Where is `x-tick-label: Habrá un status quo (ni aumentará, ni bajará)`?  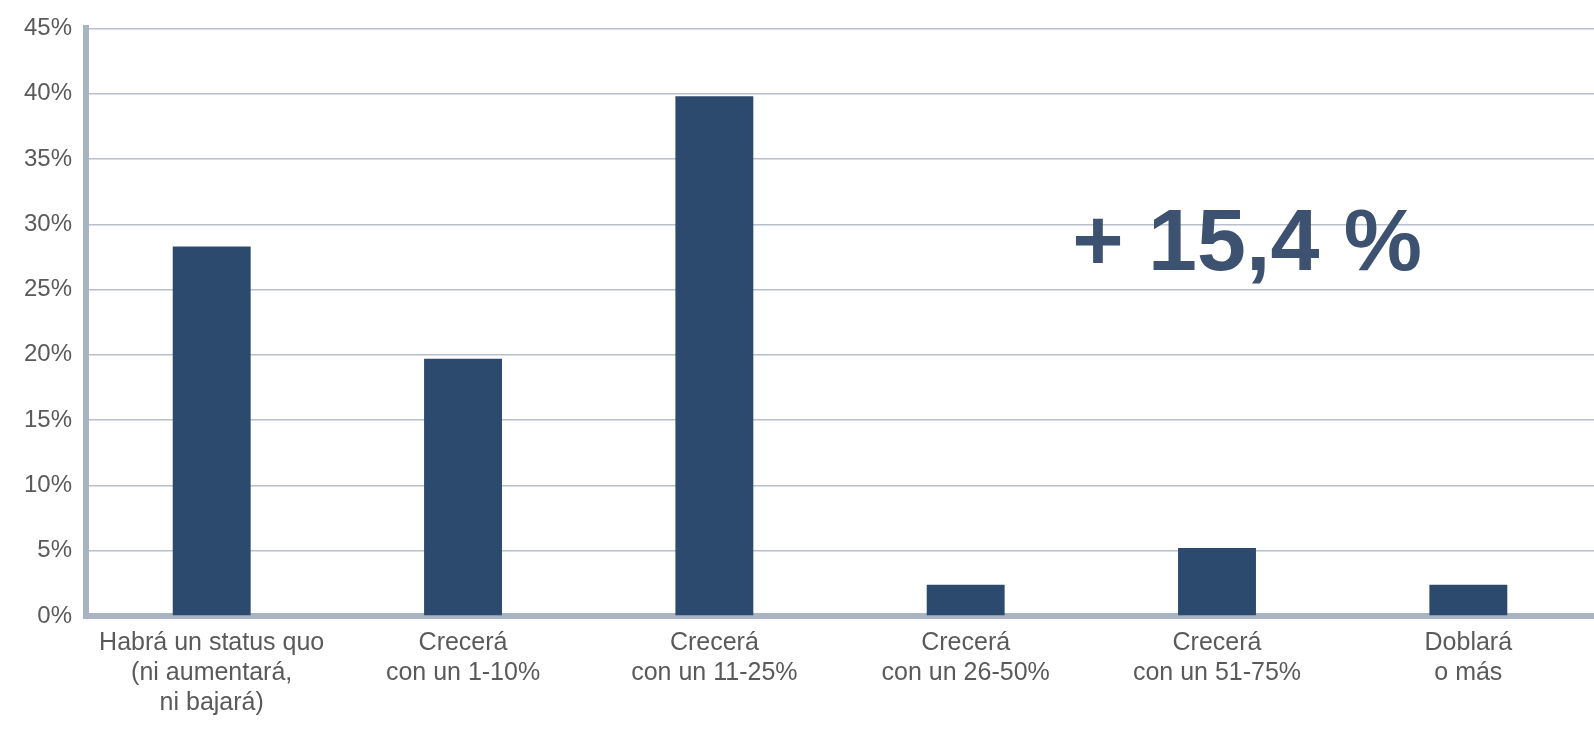 x-tick-label: Habrá un status quo (ni aumentará, ni bajará) is located at coordinates (212, 670).